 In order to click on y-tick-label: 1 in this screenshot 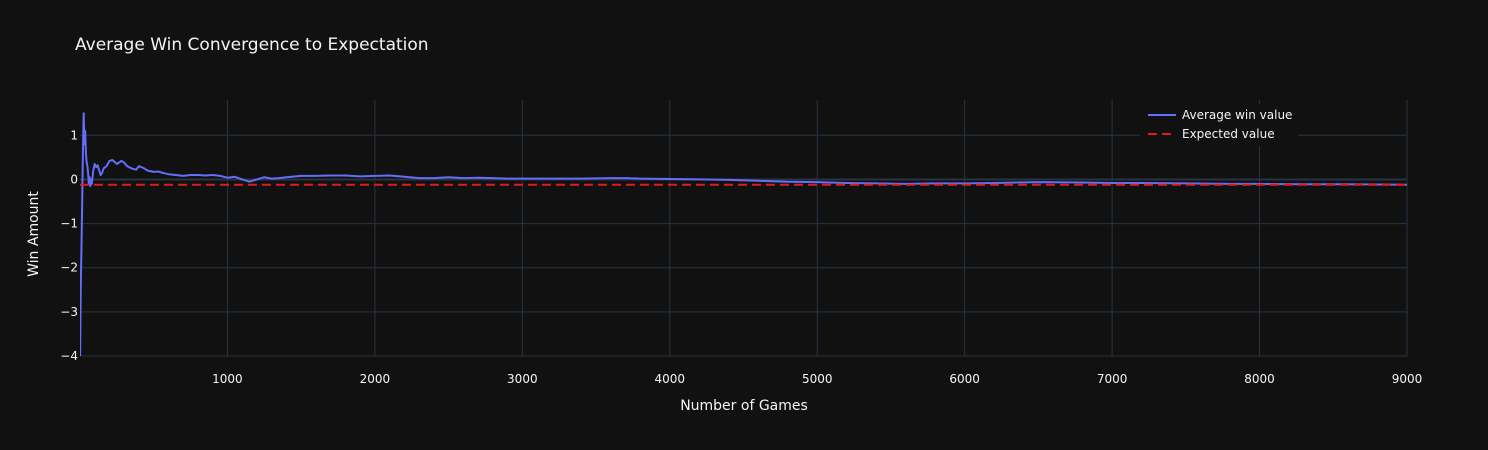, I will do `click(74, 135)`.